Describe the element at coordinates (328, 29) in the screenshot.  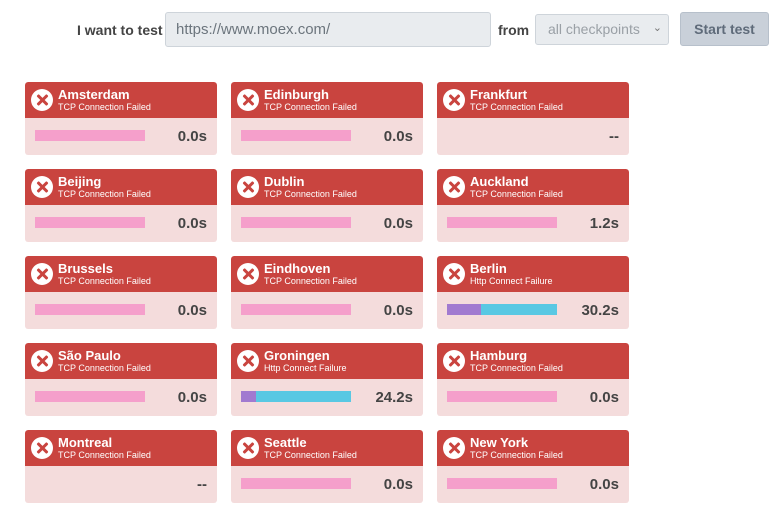
I see `url-input` at that location.